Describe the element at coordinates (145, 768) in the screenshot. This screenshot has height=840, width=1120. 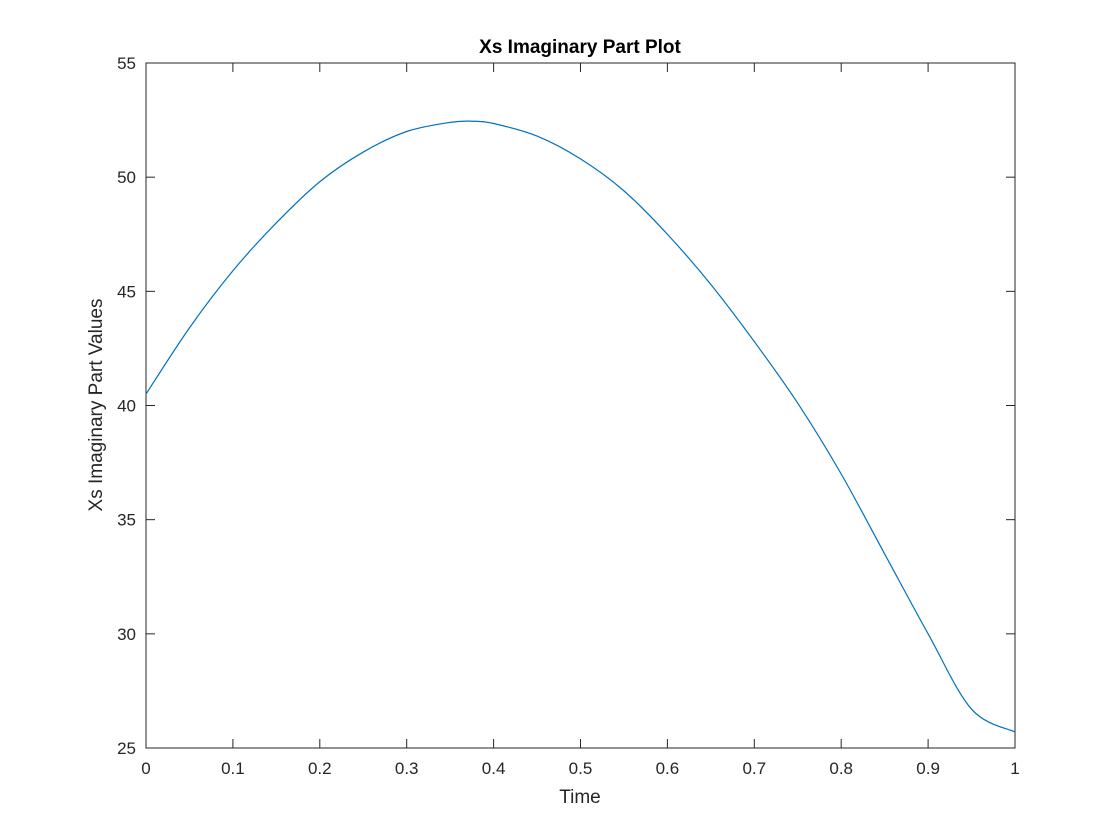
I see `x-tick-label: 0` at that location.